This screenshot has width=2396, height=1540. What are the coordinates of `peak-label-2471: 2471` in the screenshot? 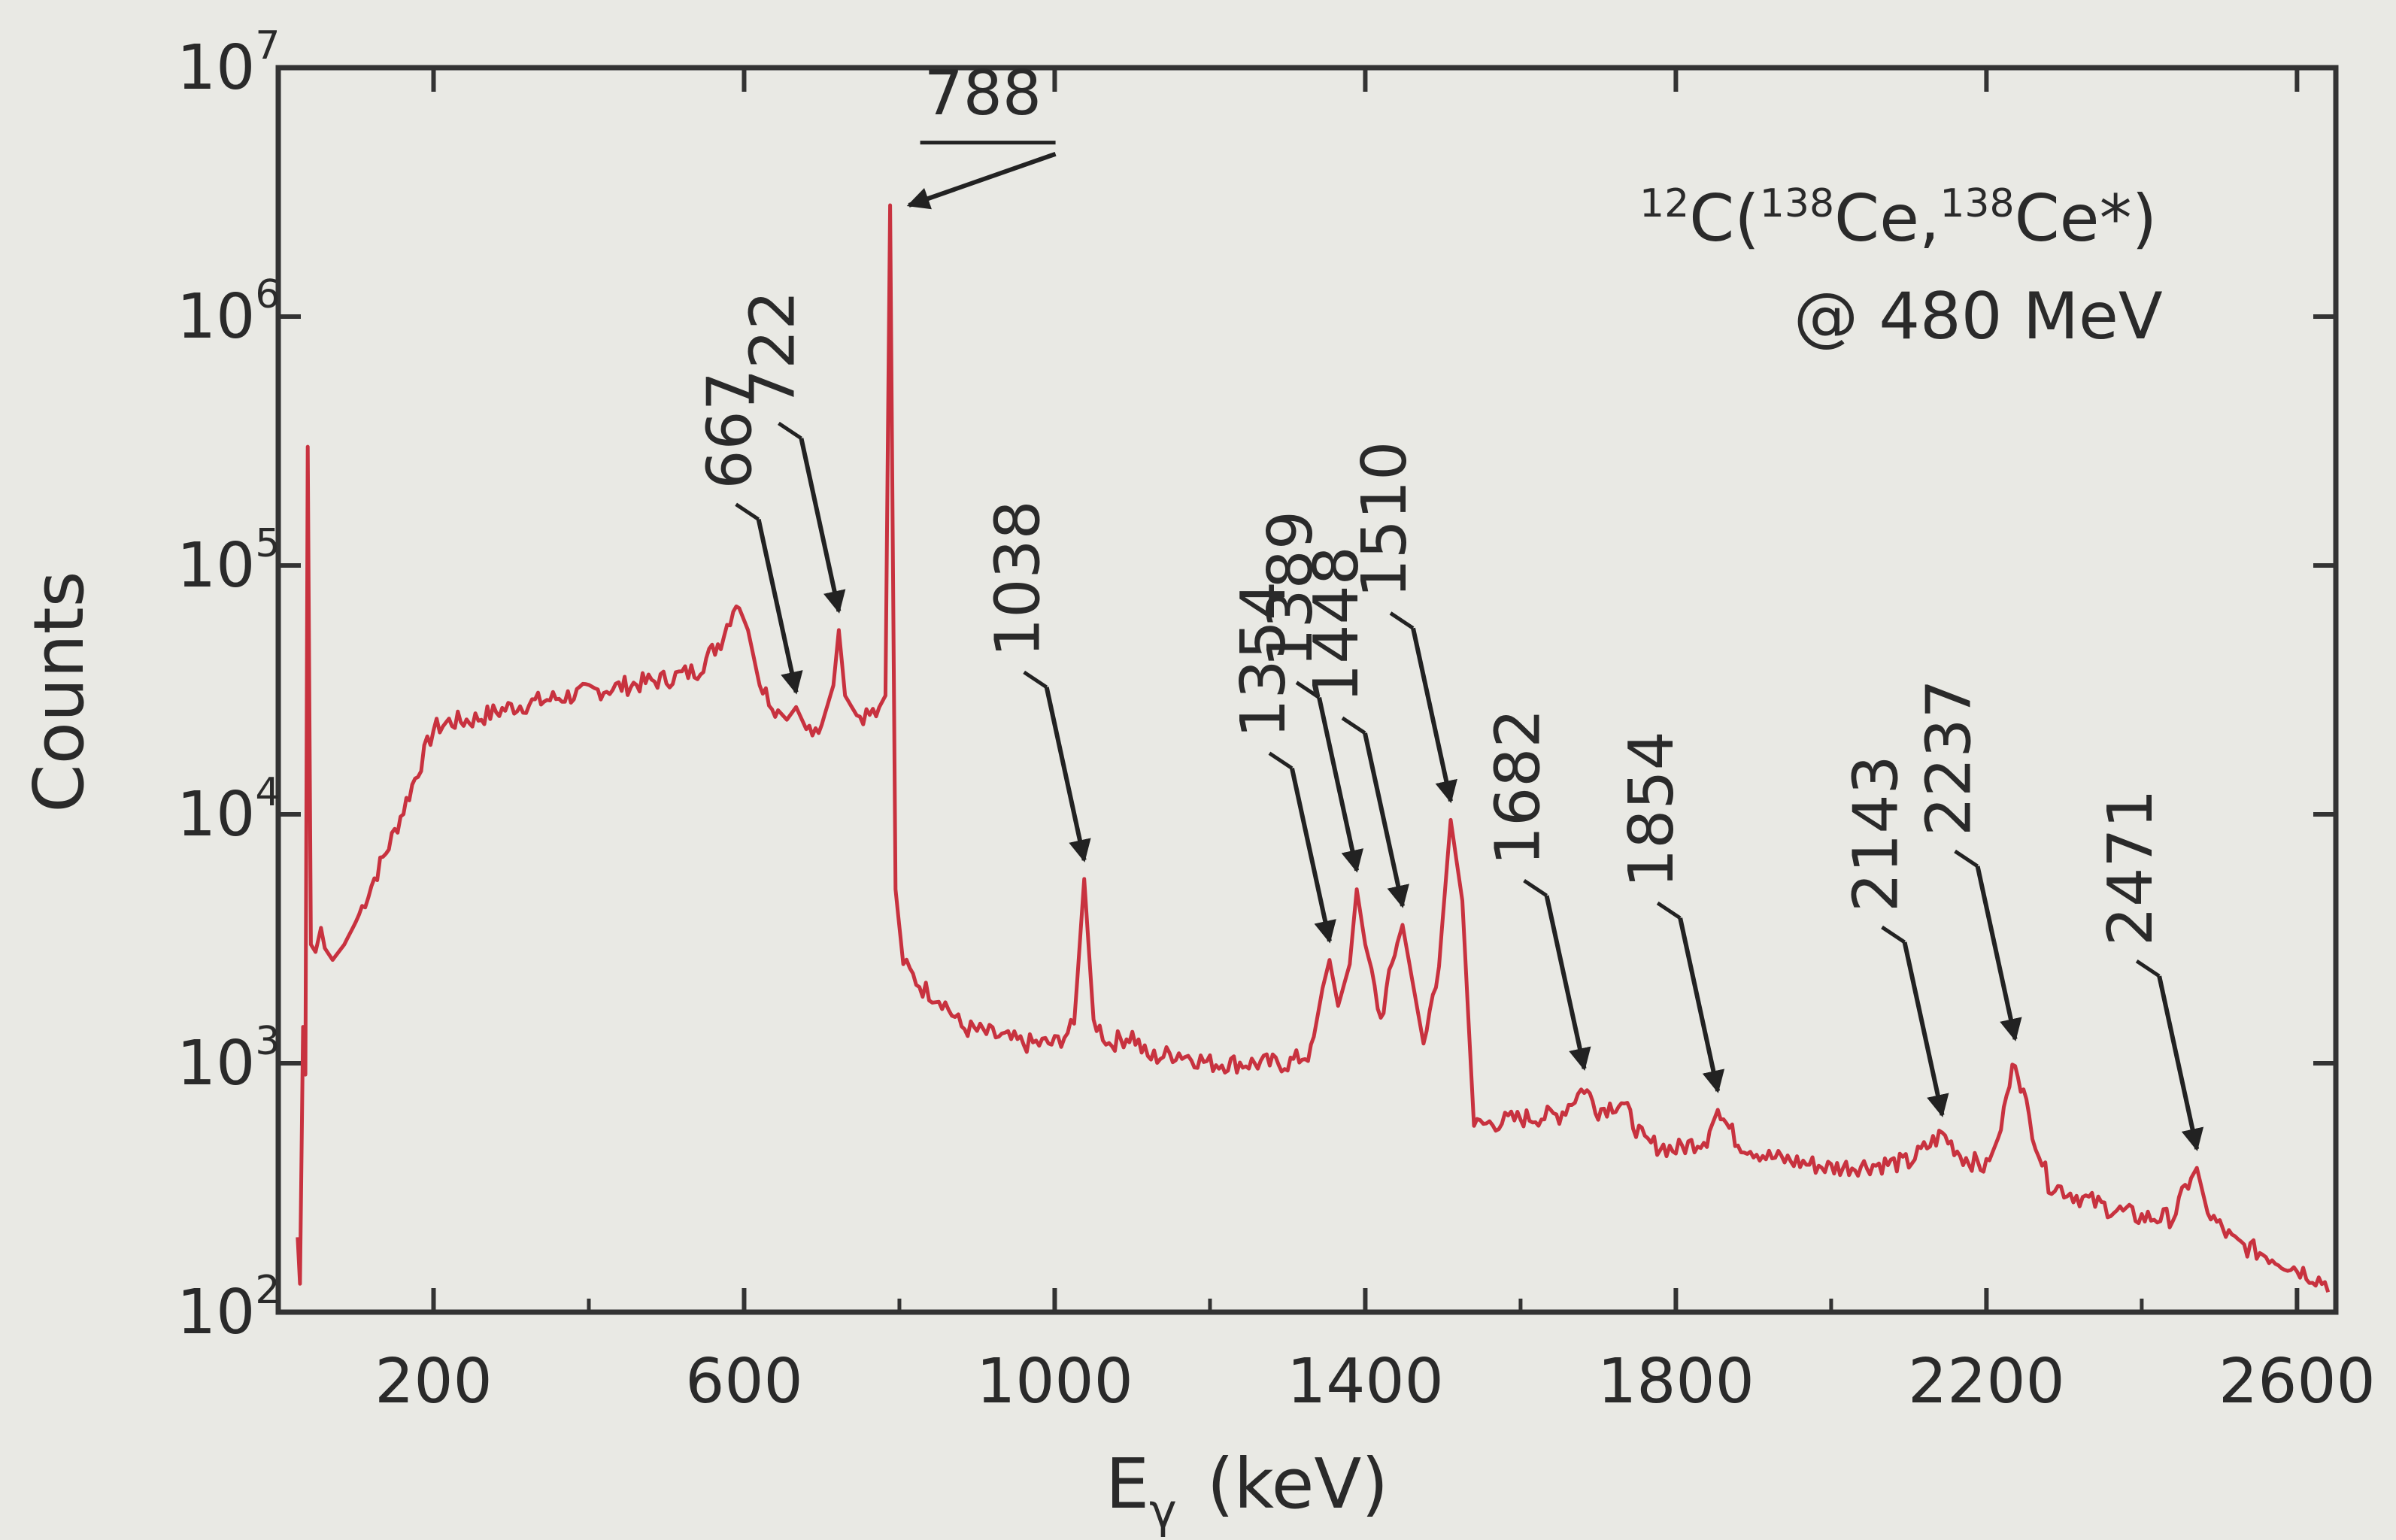 It's located at (2131, 867).